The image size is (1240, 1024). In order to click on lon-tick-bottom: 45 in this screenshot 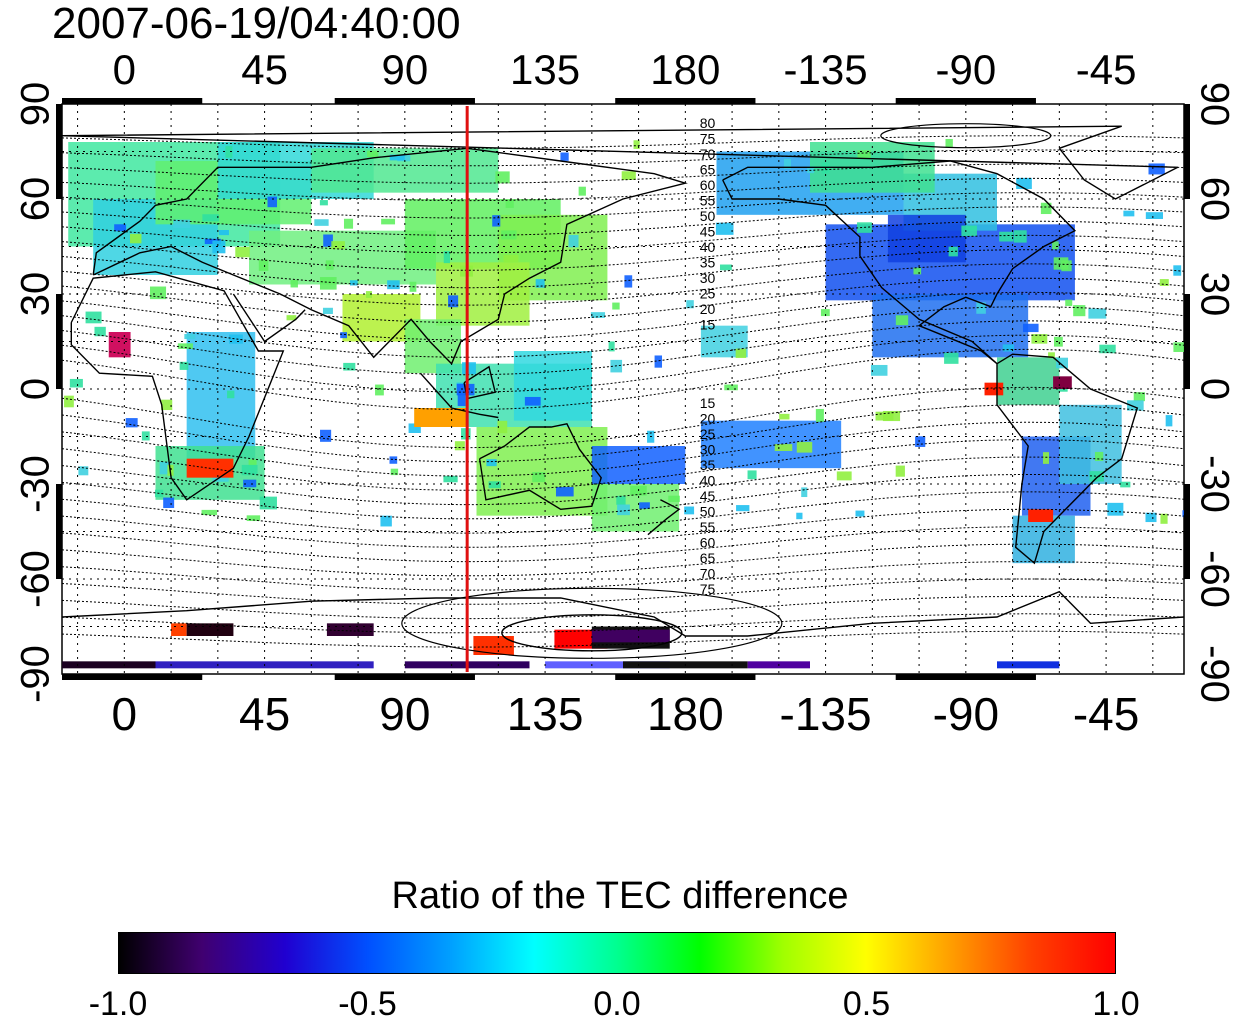, I will do `click(264, 714)`.